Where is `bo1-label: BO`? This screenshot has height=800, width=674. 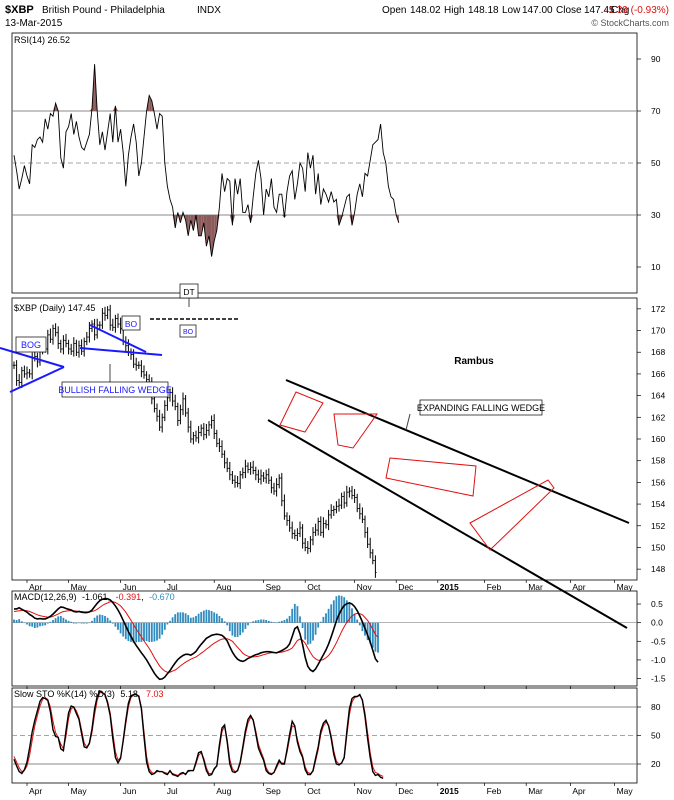
bo1-label: BO is located at coordinates (131, 324).